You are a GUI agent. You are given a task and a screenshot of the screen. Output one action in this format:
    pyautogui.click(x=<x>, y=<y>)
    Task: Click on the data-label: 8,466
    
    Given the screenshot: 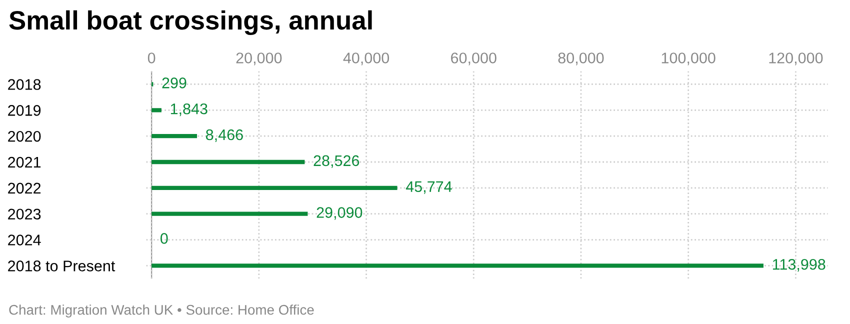 What is the action you would take?
    pyautogui.click(x=224, y=135)
    